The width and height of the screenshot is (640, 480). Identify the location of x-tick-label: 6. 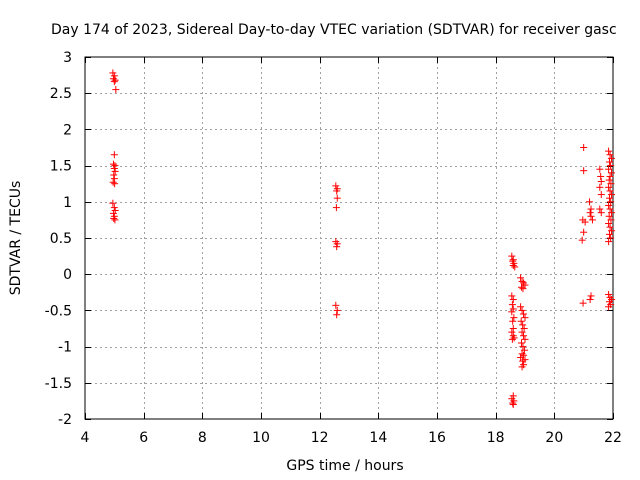
(143, 438).